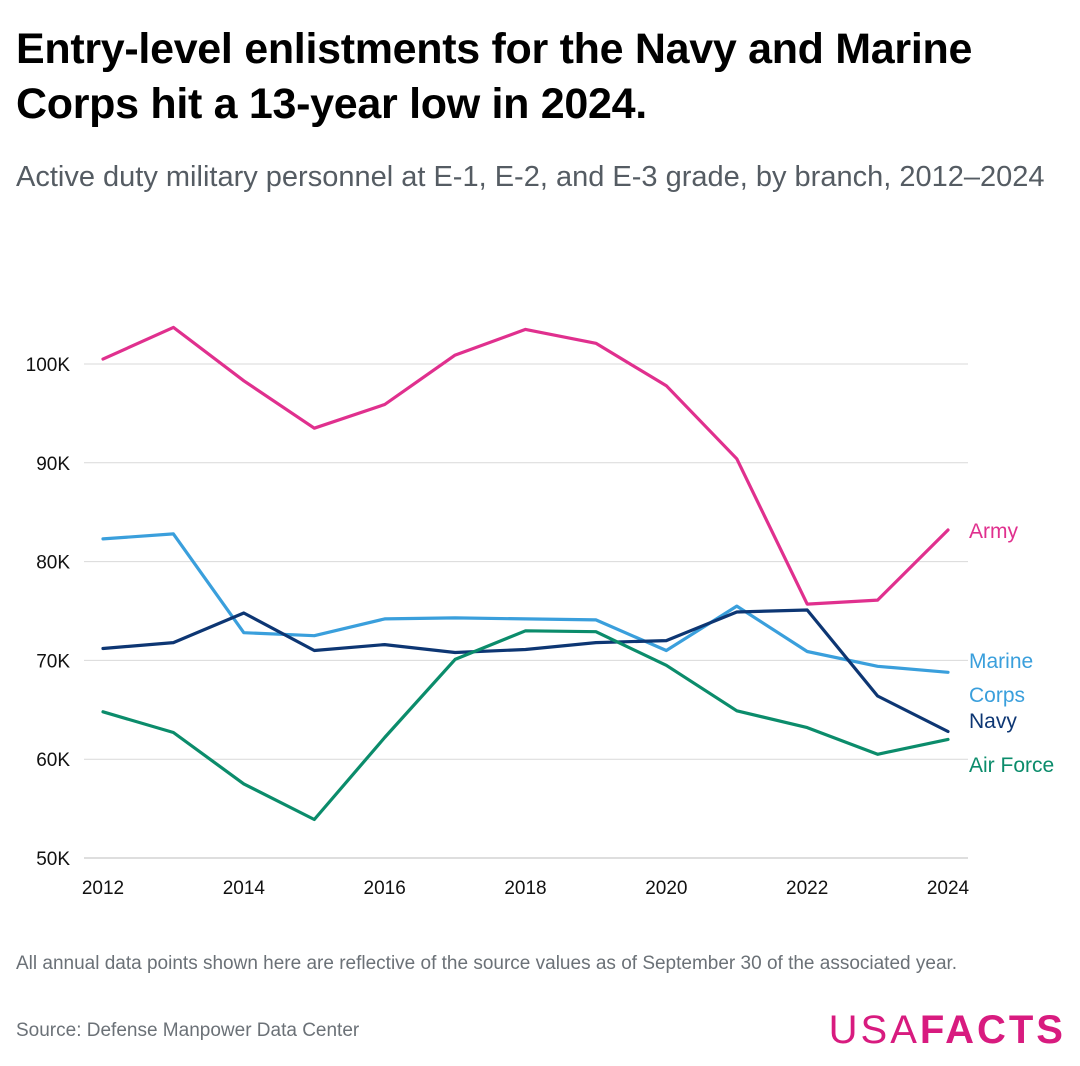 The width and height of the screenshot is (1080, 1066). What do you see at coordinates (48, 612) in the screenshot?
I see `y-axis-ticks: 50K 60K 70K 80K 90K 100K` at bounding box center [48, 612].